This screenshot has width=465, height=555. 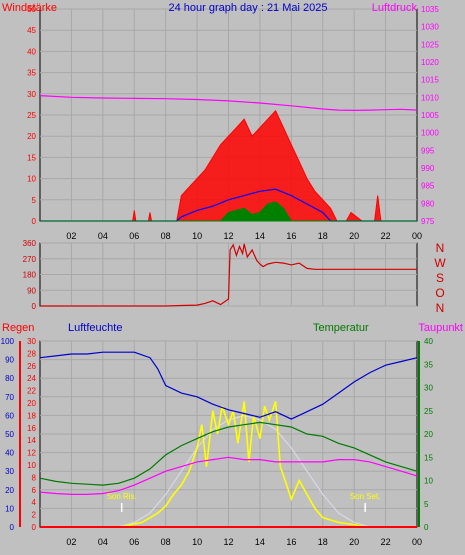 What do you see at coordinates (34, 221) in the screenshot?
I see `wind-y-tick: 0` at bounding box center [34, 221].